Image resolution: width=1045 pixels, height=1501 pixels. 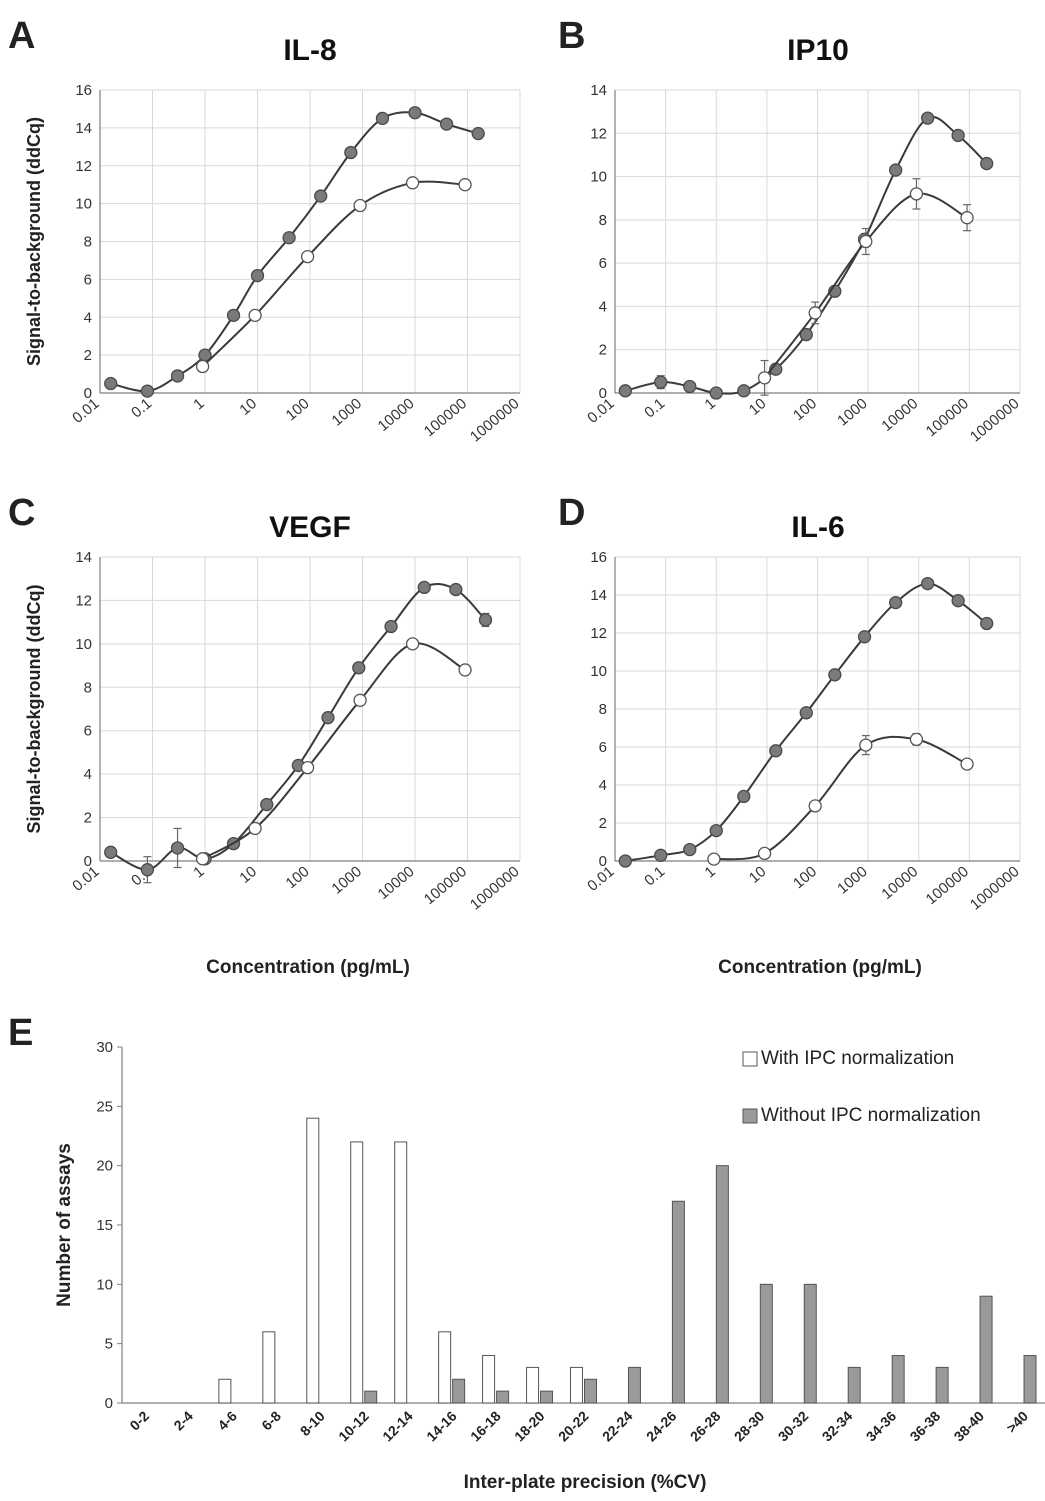 What do you see at coordinates (308, 967) in the screenshot?
I see `x-axis-label-left: Concentration (pg/mL)` at bounding box center [308, 967].